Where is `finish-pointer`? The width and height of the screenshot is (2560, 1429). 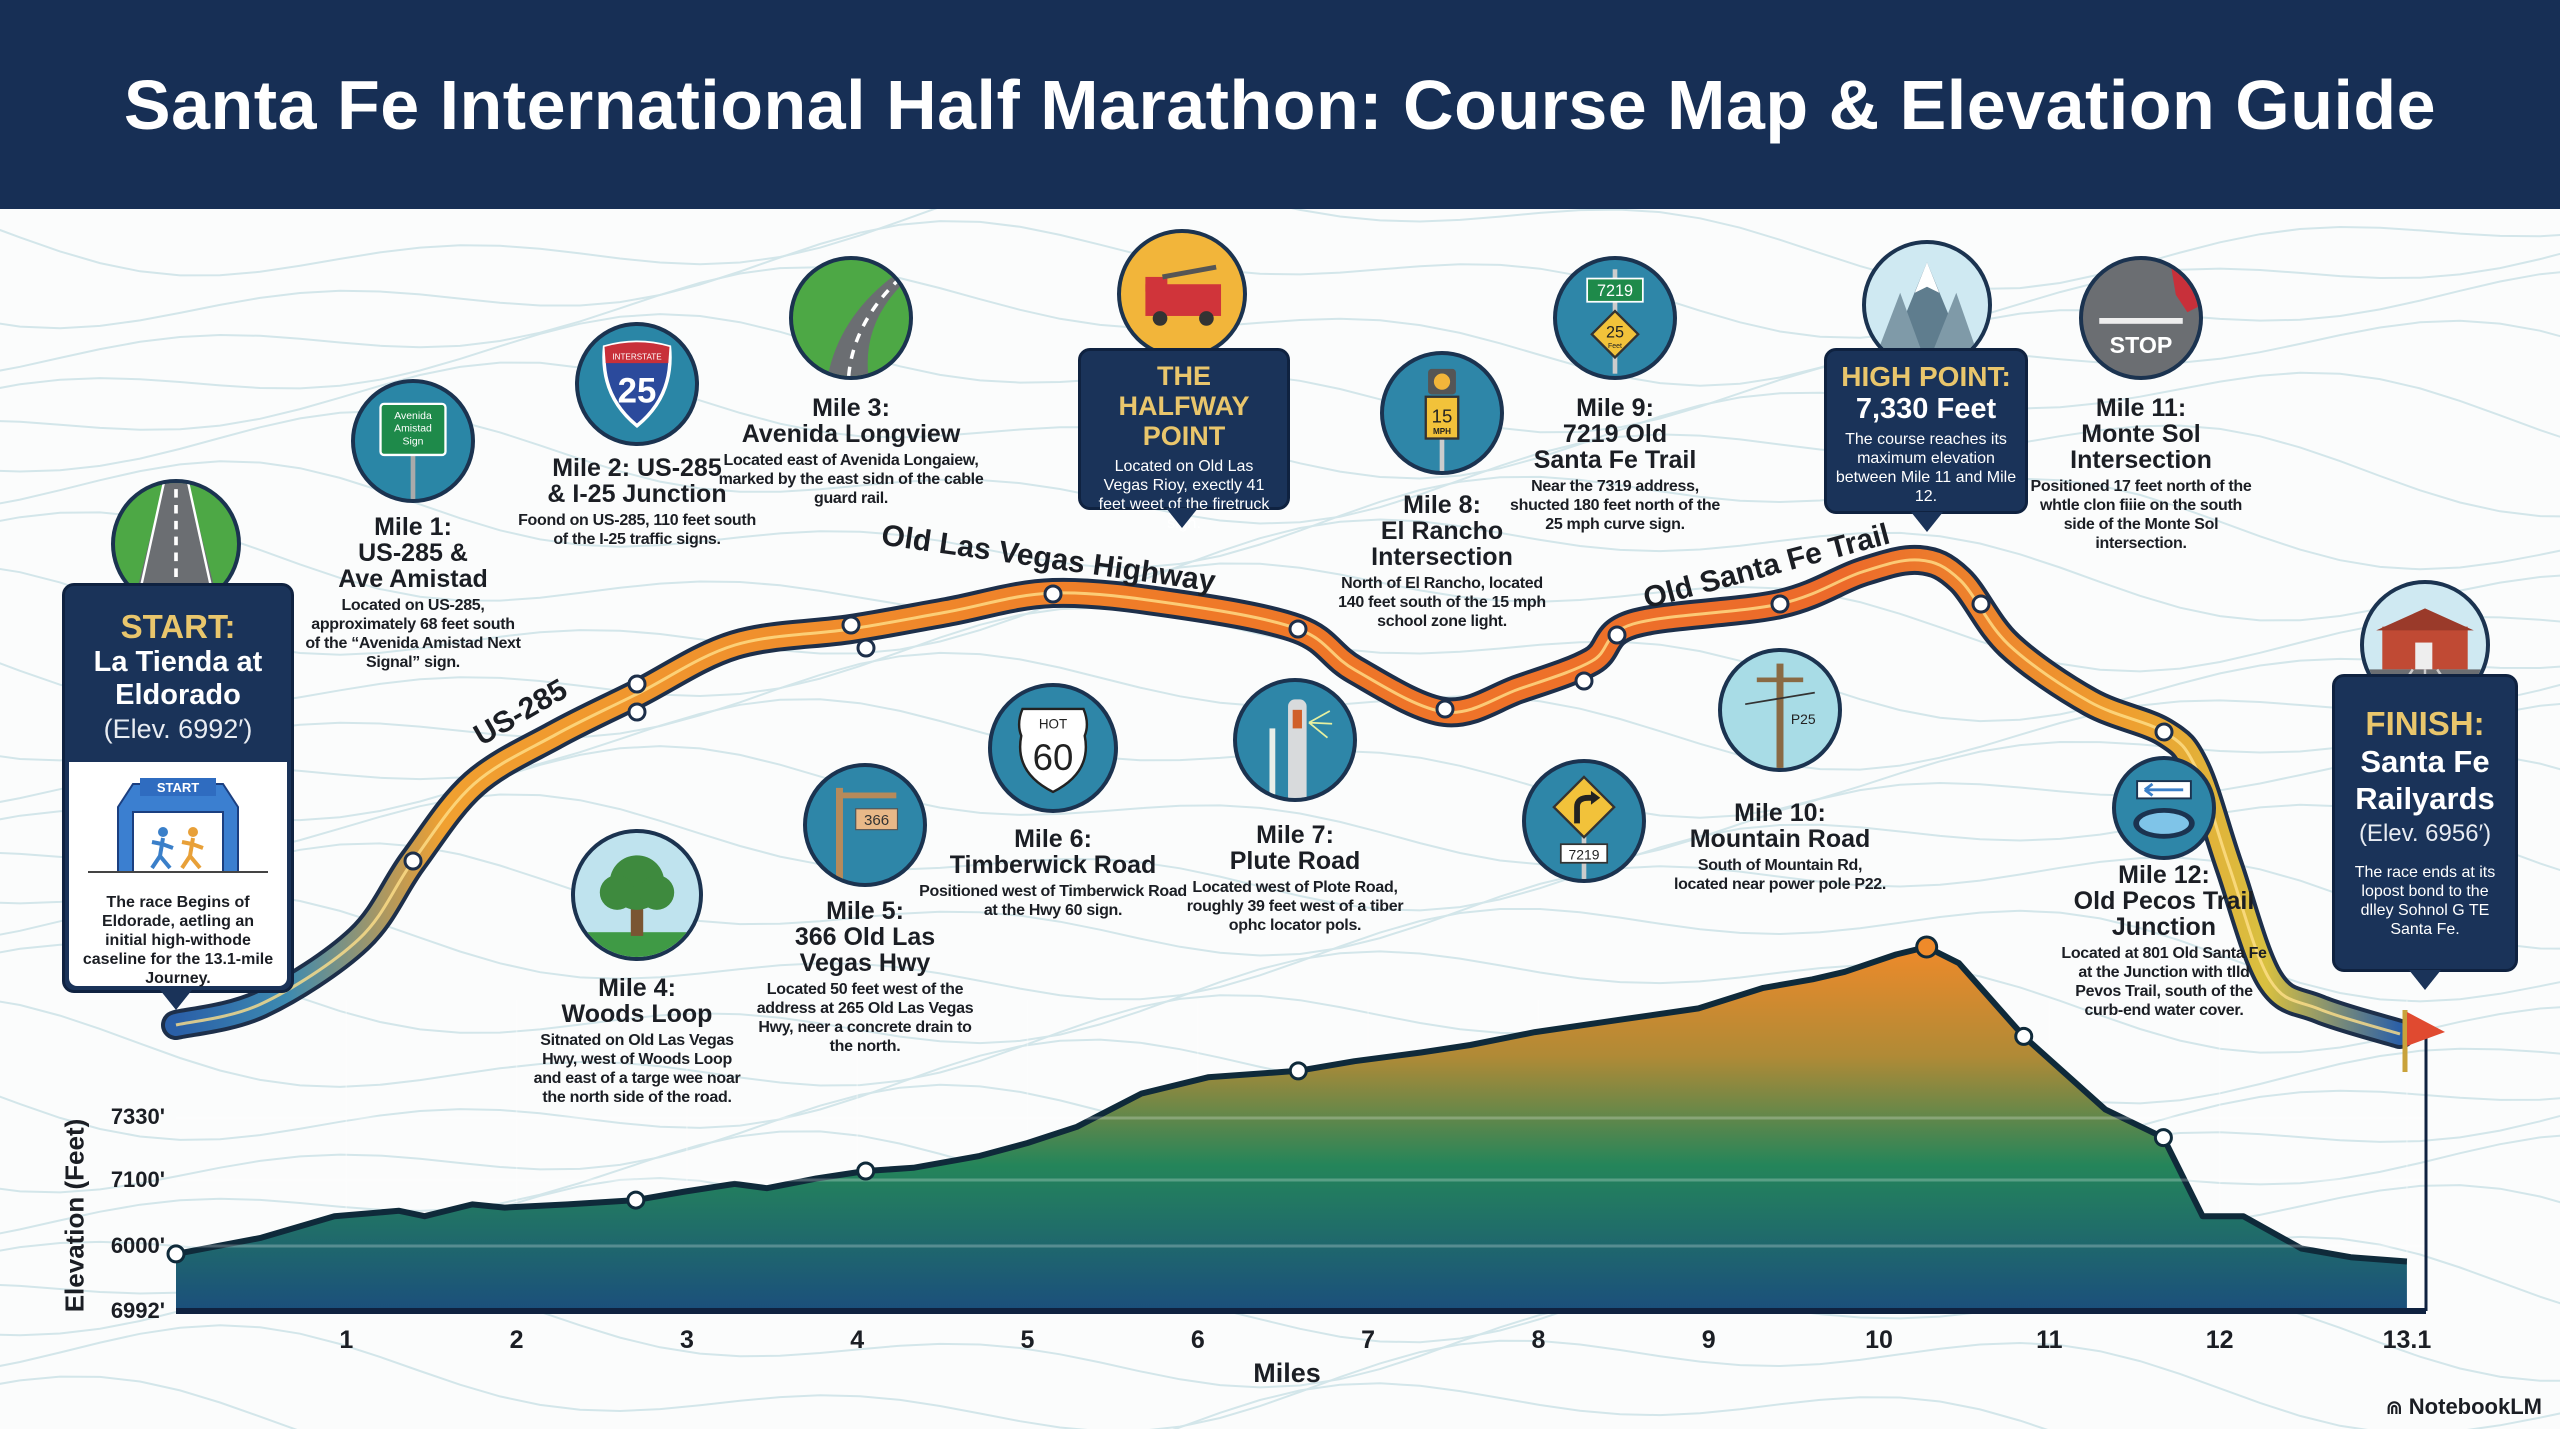 finish-pointer is located at coordinates (2425, 980).